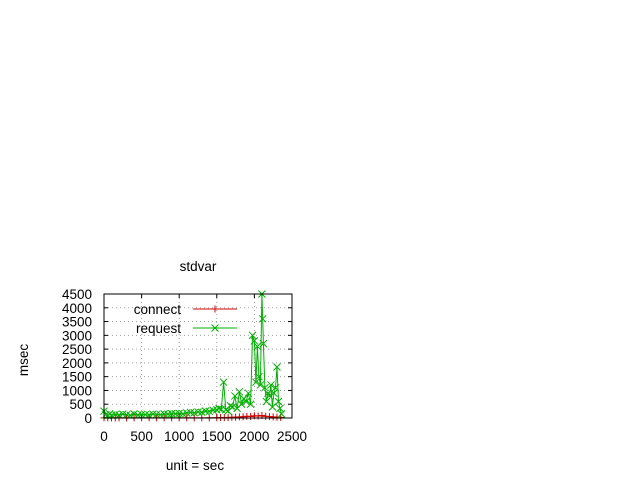  I want to click on legend: connect request, so click(185, 319).